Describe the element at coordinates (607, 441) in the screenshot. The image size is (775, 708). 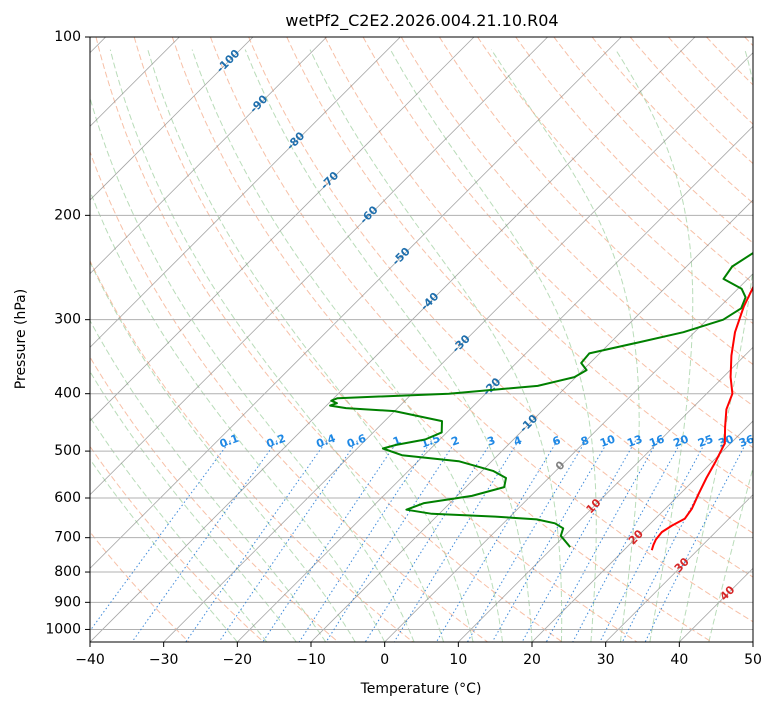
I see `mixing-ratio-label: 10` at that location.